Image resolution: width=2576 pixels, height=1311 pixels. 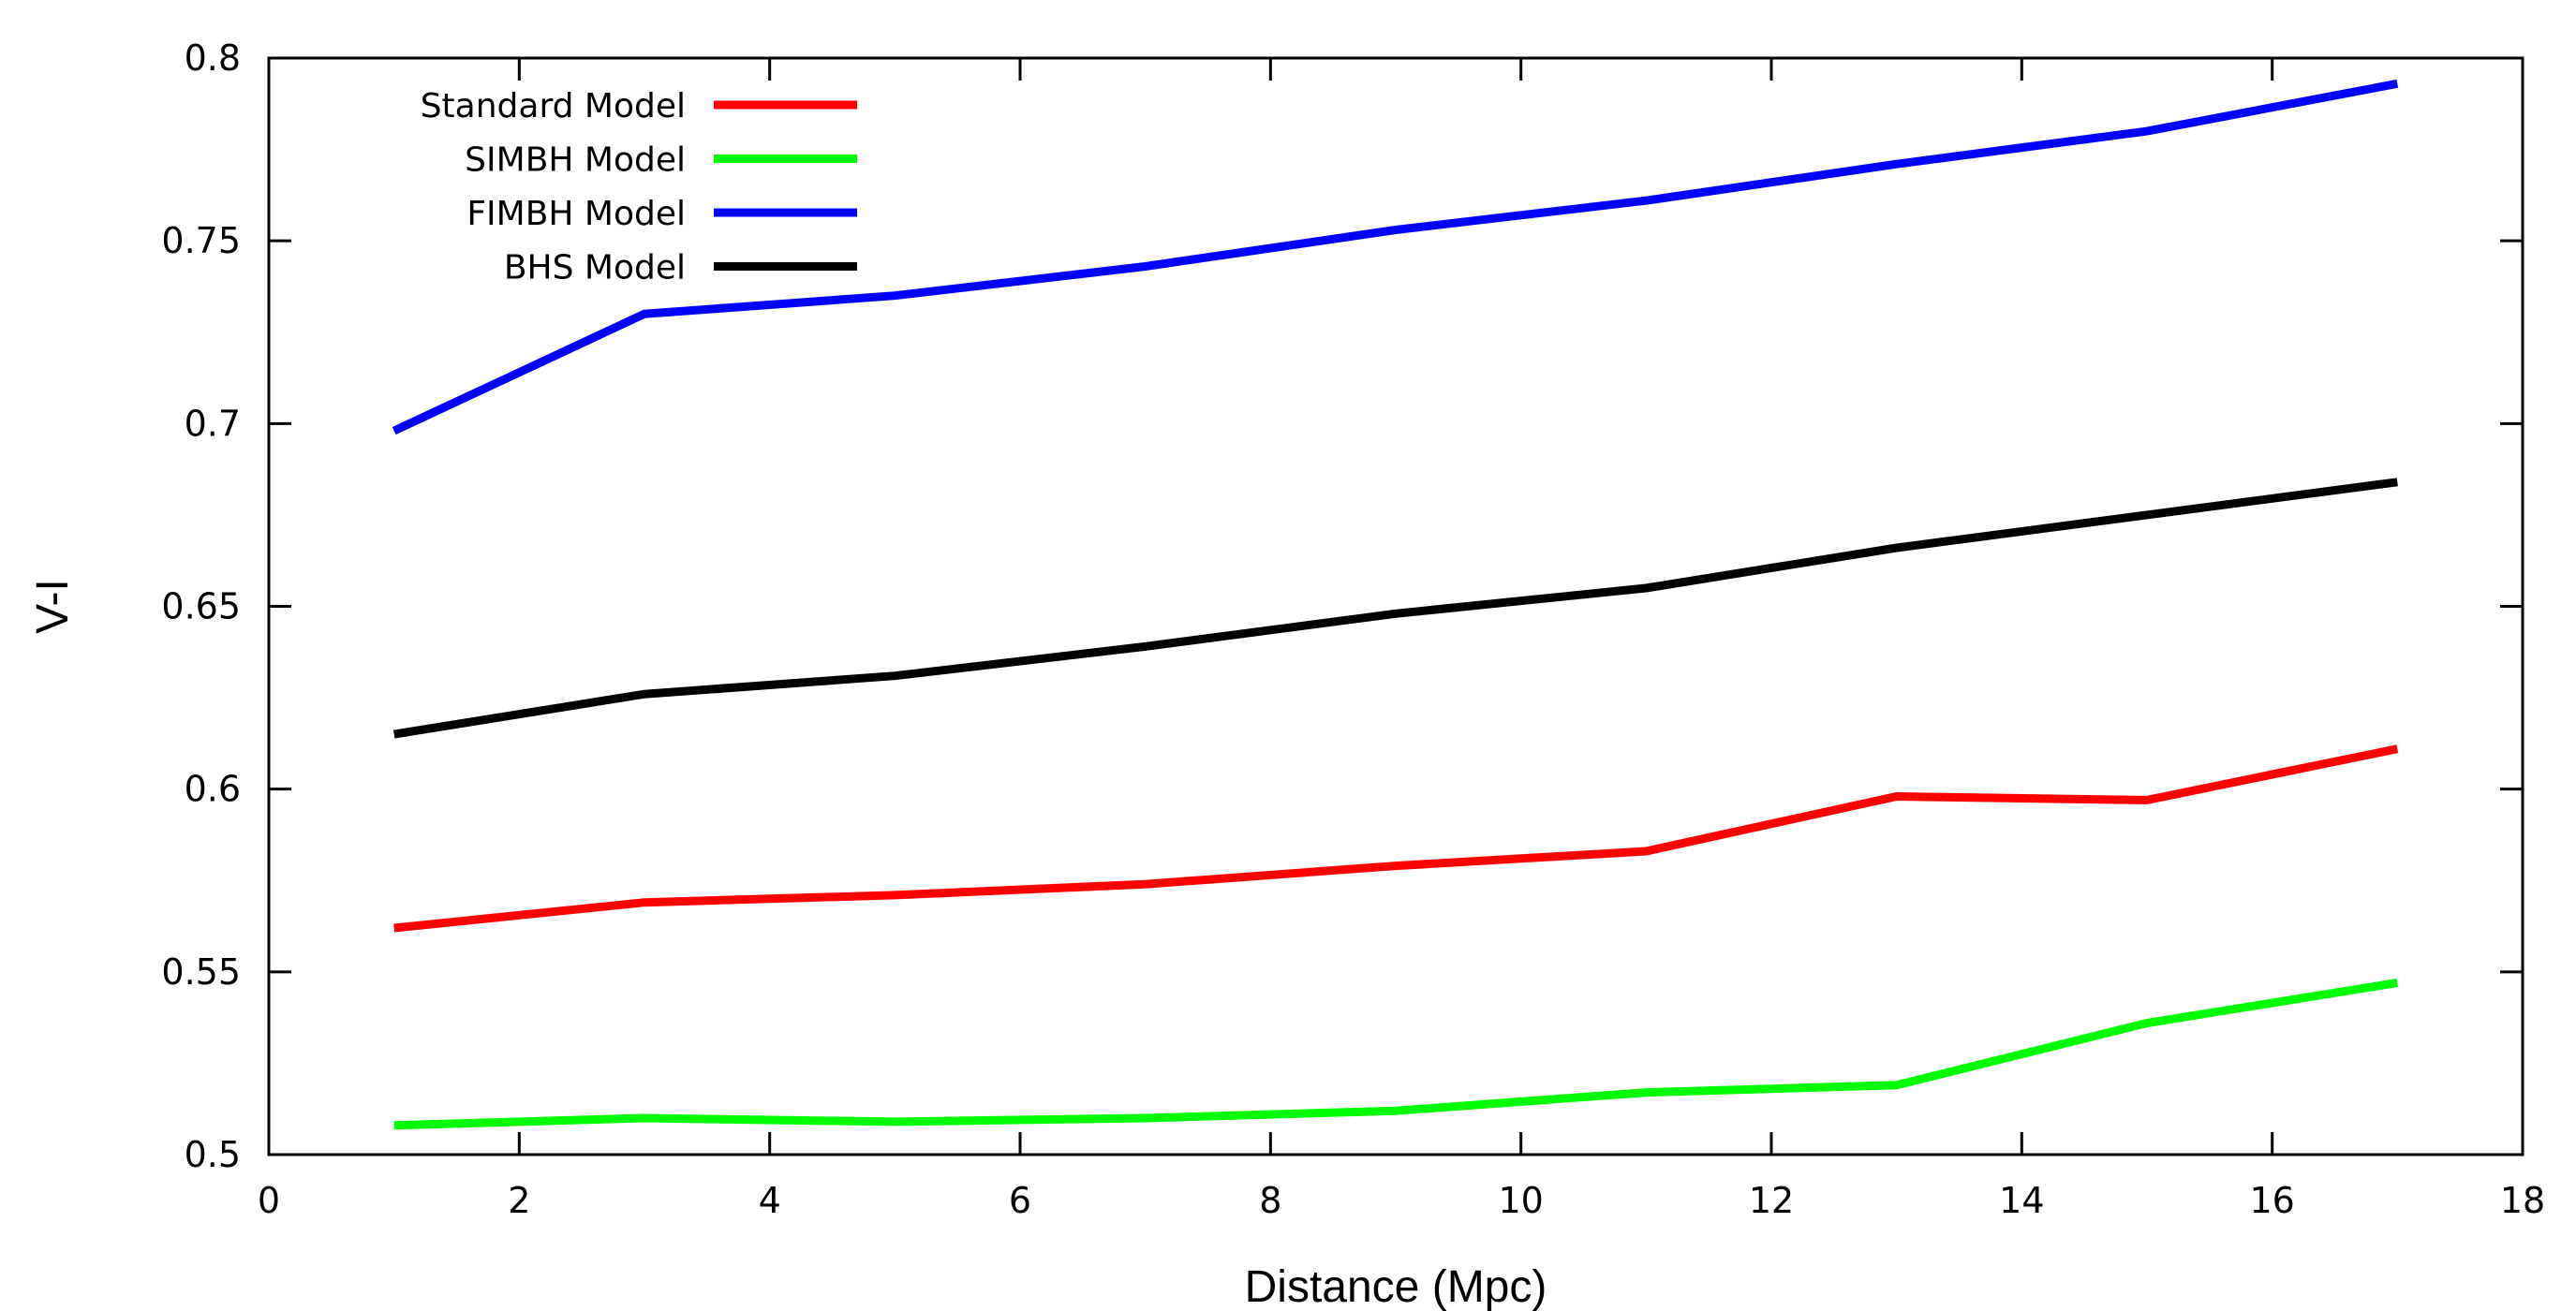 What do you see at coordinates (1772, 1200) in the screenshot?
I see `x-tick-label: 12` at bounding box center [1772, 1200].